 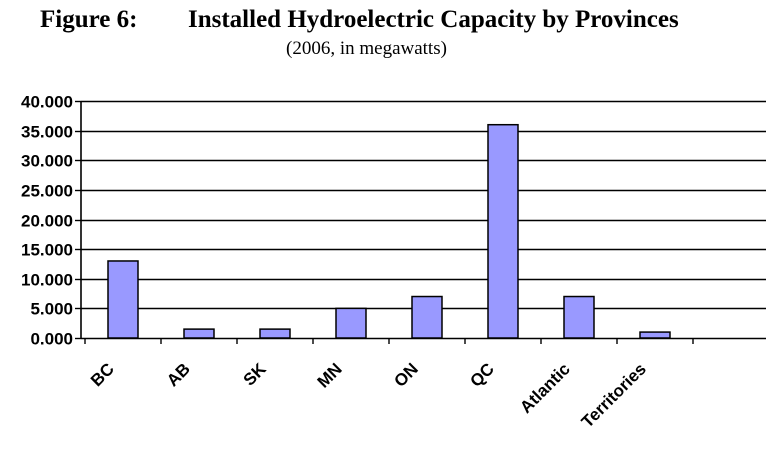 What do you see at coordinates (123, 299) in the screenshot?
I see `bar-bc` at bounding box center [123, 299].